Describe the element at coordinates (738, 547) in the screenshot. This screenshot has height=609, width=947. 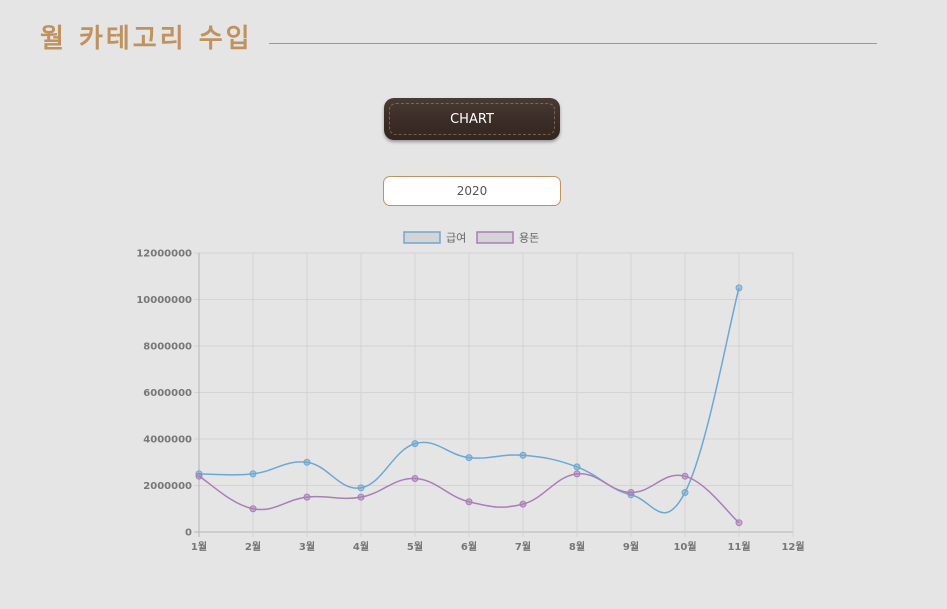
I see `x-tick-label: 11월` at that location.